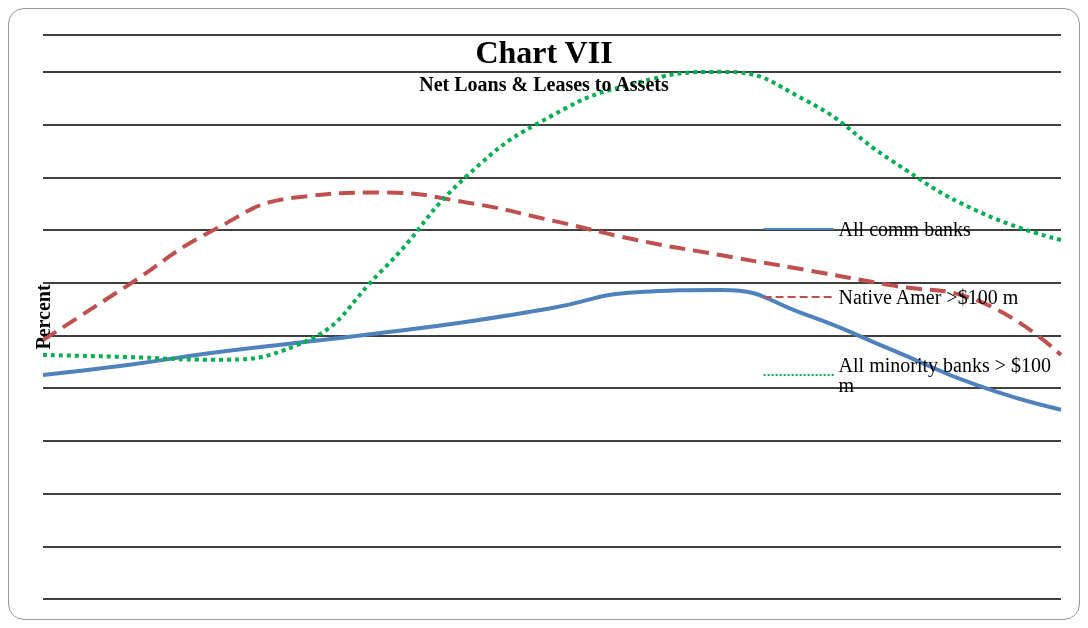 This screenshot has width=1088, height=628. What do you see at coordinates (43, 317) in the screenshot?
I see `y-axis-title: Percent` at bounding box center [43, 317].